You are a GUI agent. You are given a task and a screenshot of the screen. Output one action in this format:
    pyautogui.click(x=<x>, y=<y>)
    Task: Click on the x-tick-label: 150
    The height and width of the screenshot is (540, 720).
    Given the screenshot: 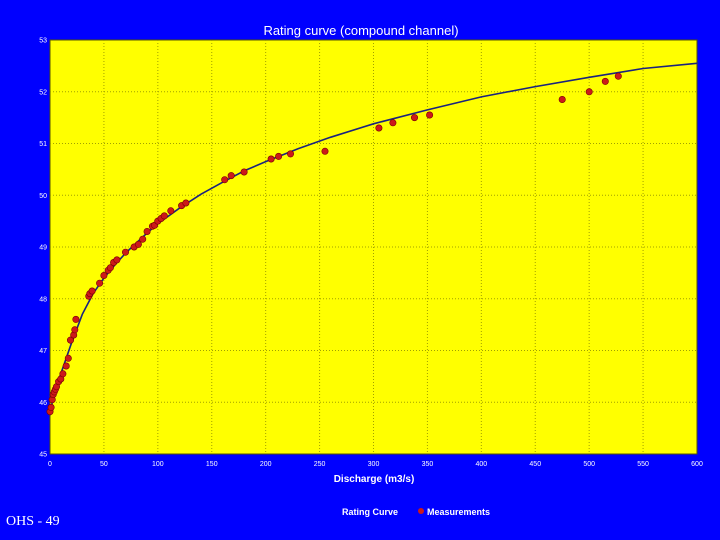 What is the action you would take?
    pyautogui.click(x=212, y=464)
    